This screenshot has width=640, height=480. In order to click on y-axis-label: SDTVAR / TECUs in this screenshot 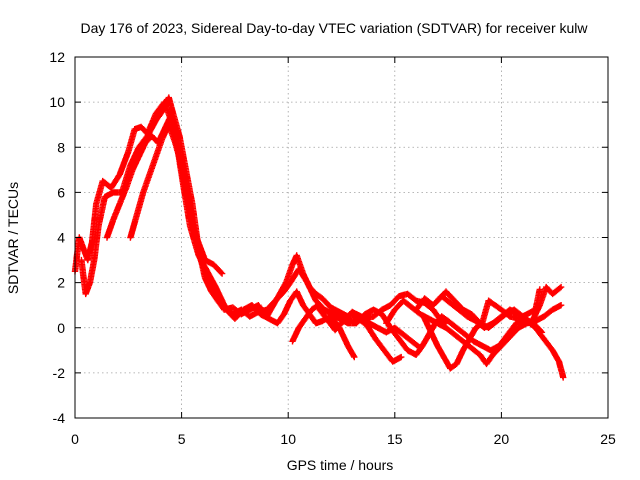, I will do `click(13, 238)`.